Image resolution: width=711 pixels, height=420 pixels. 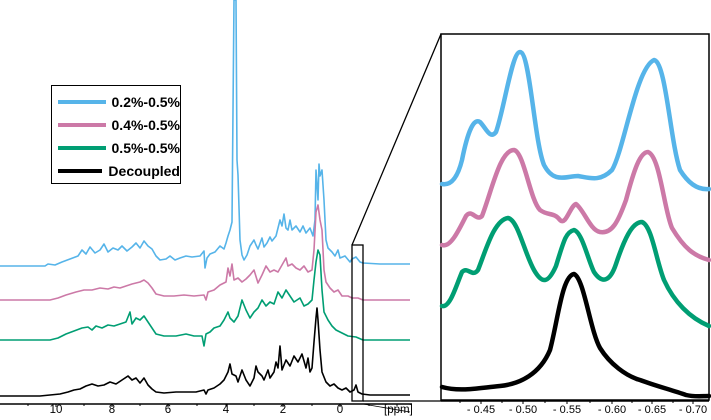 I want to click on inset-tick-label: - 0.45, so click(x=481, y=410).